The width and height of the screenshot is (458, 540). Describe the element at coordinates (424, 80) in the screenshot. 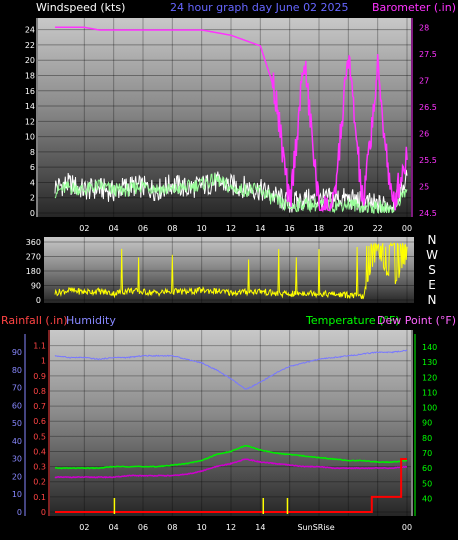

I see `baro-tick-label: 27` at that location.